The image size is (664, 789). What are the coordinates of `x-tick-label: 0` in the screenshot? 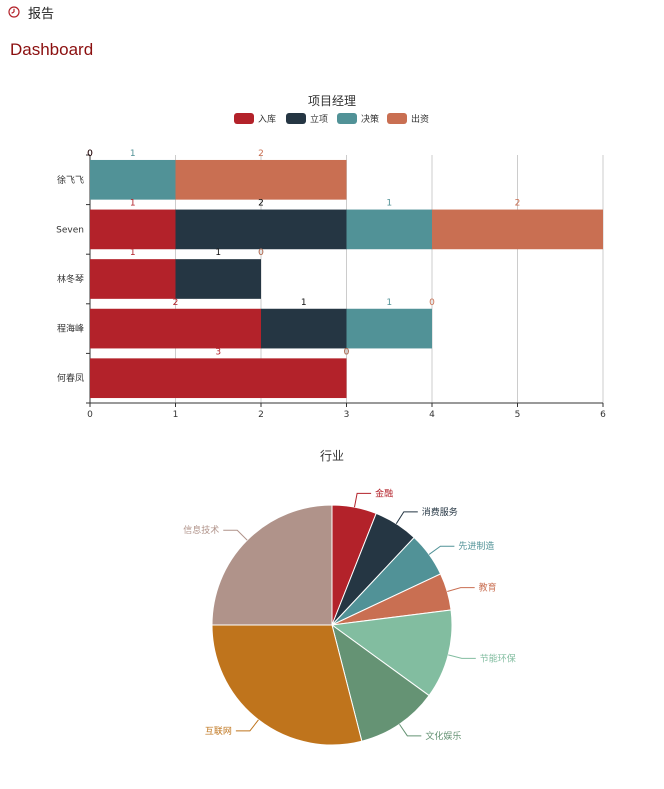 It's located at (90, 415).